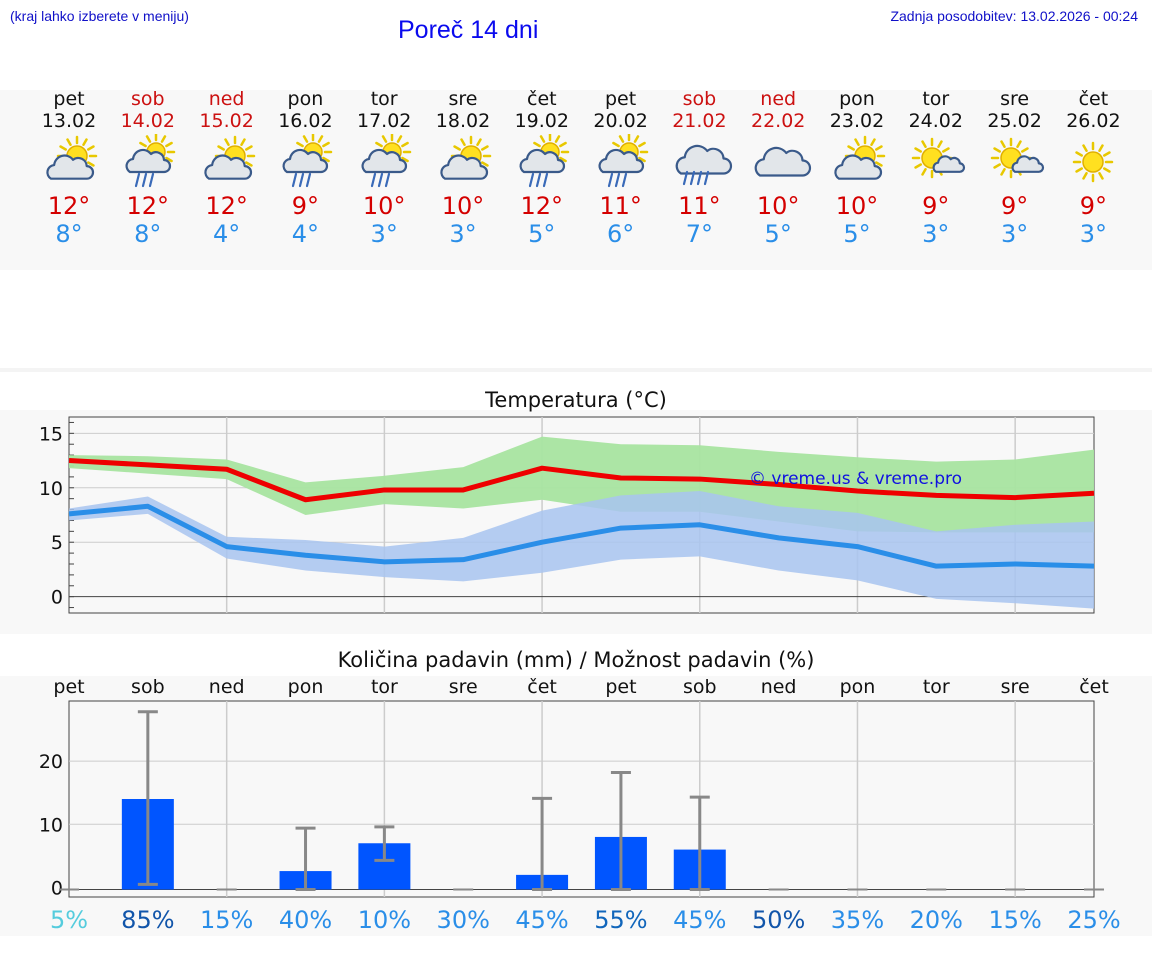 Image resolution: width=1152 pixels, height=975 pixels. I want to click on precip-probability: 10%, so click(384, 920).